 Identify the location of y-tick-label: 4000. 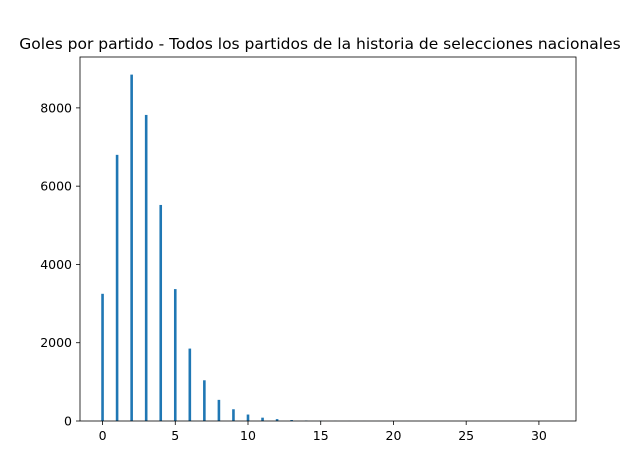
(56, 264).